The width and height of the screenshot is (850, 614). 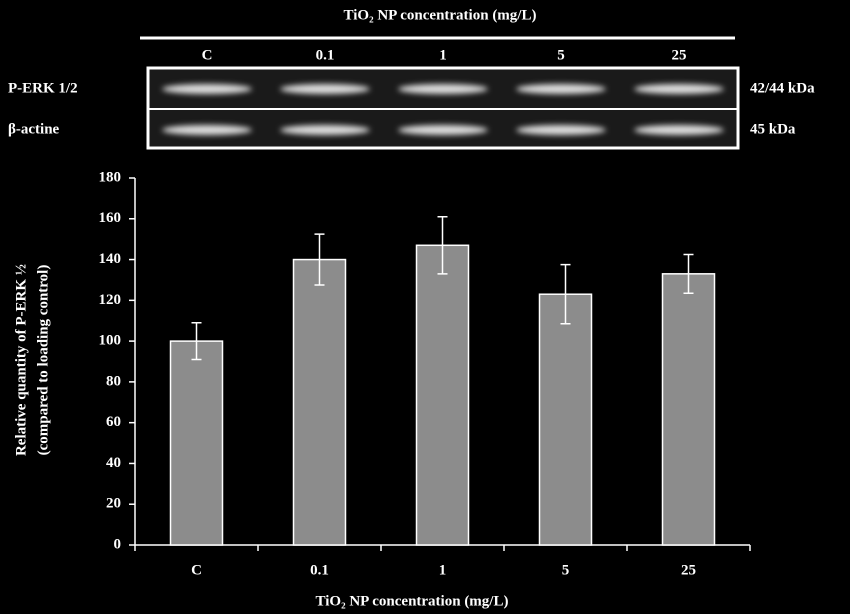 I want to click on blot-lane-label: 5, so click(x=561, y=55).